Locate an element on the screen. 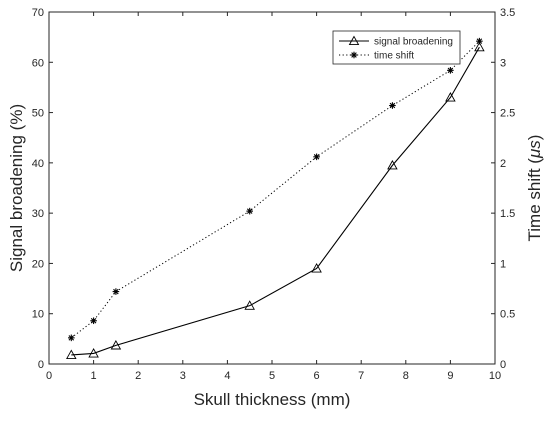 This screenshot has width=550, height=423. y-right-tick-label: 2 is located at coordinates (503, 164).